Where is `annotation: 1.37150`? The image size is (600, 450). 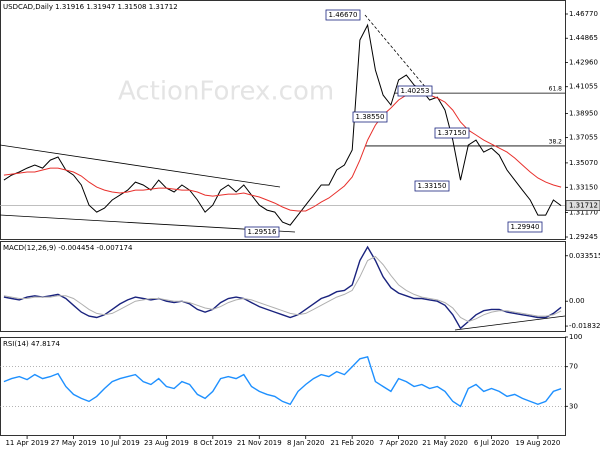 annotation: 1.37150 is located at coordinates (452, 133).